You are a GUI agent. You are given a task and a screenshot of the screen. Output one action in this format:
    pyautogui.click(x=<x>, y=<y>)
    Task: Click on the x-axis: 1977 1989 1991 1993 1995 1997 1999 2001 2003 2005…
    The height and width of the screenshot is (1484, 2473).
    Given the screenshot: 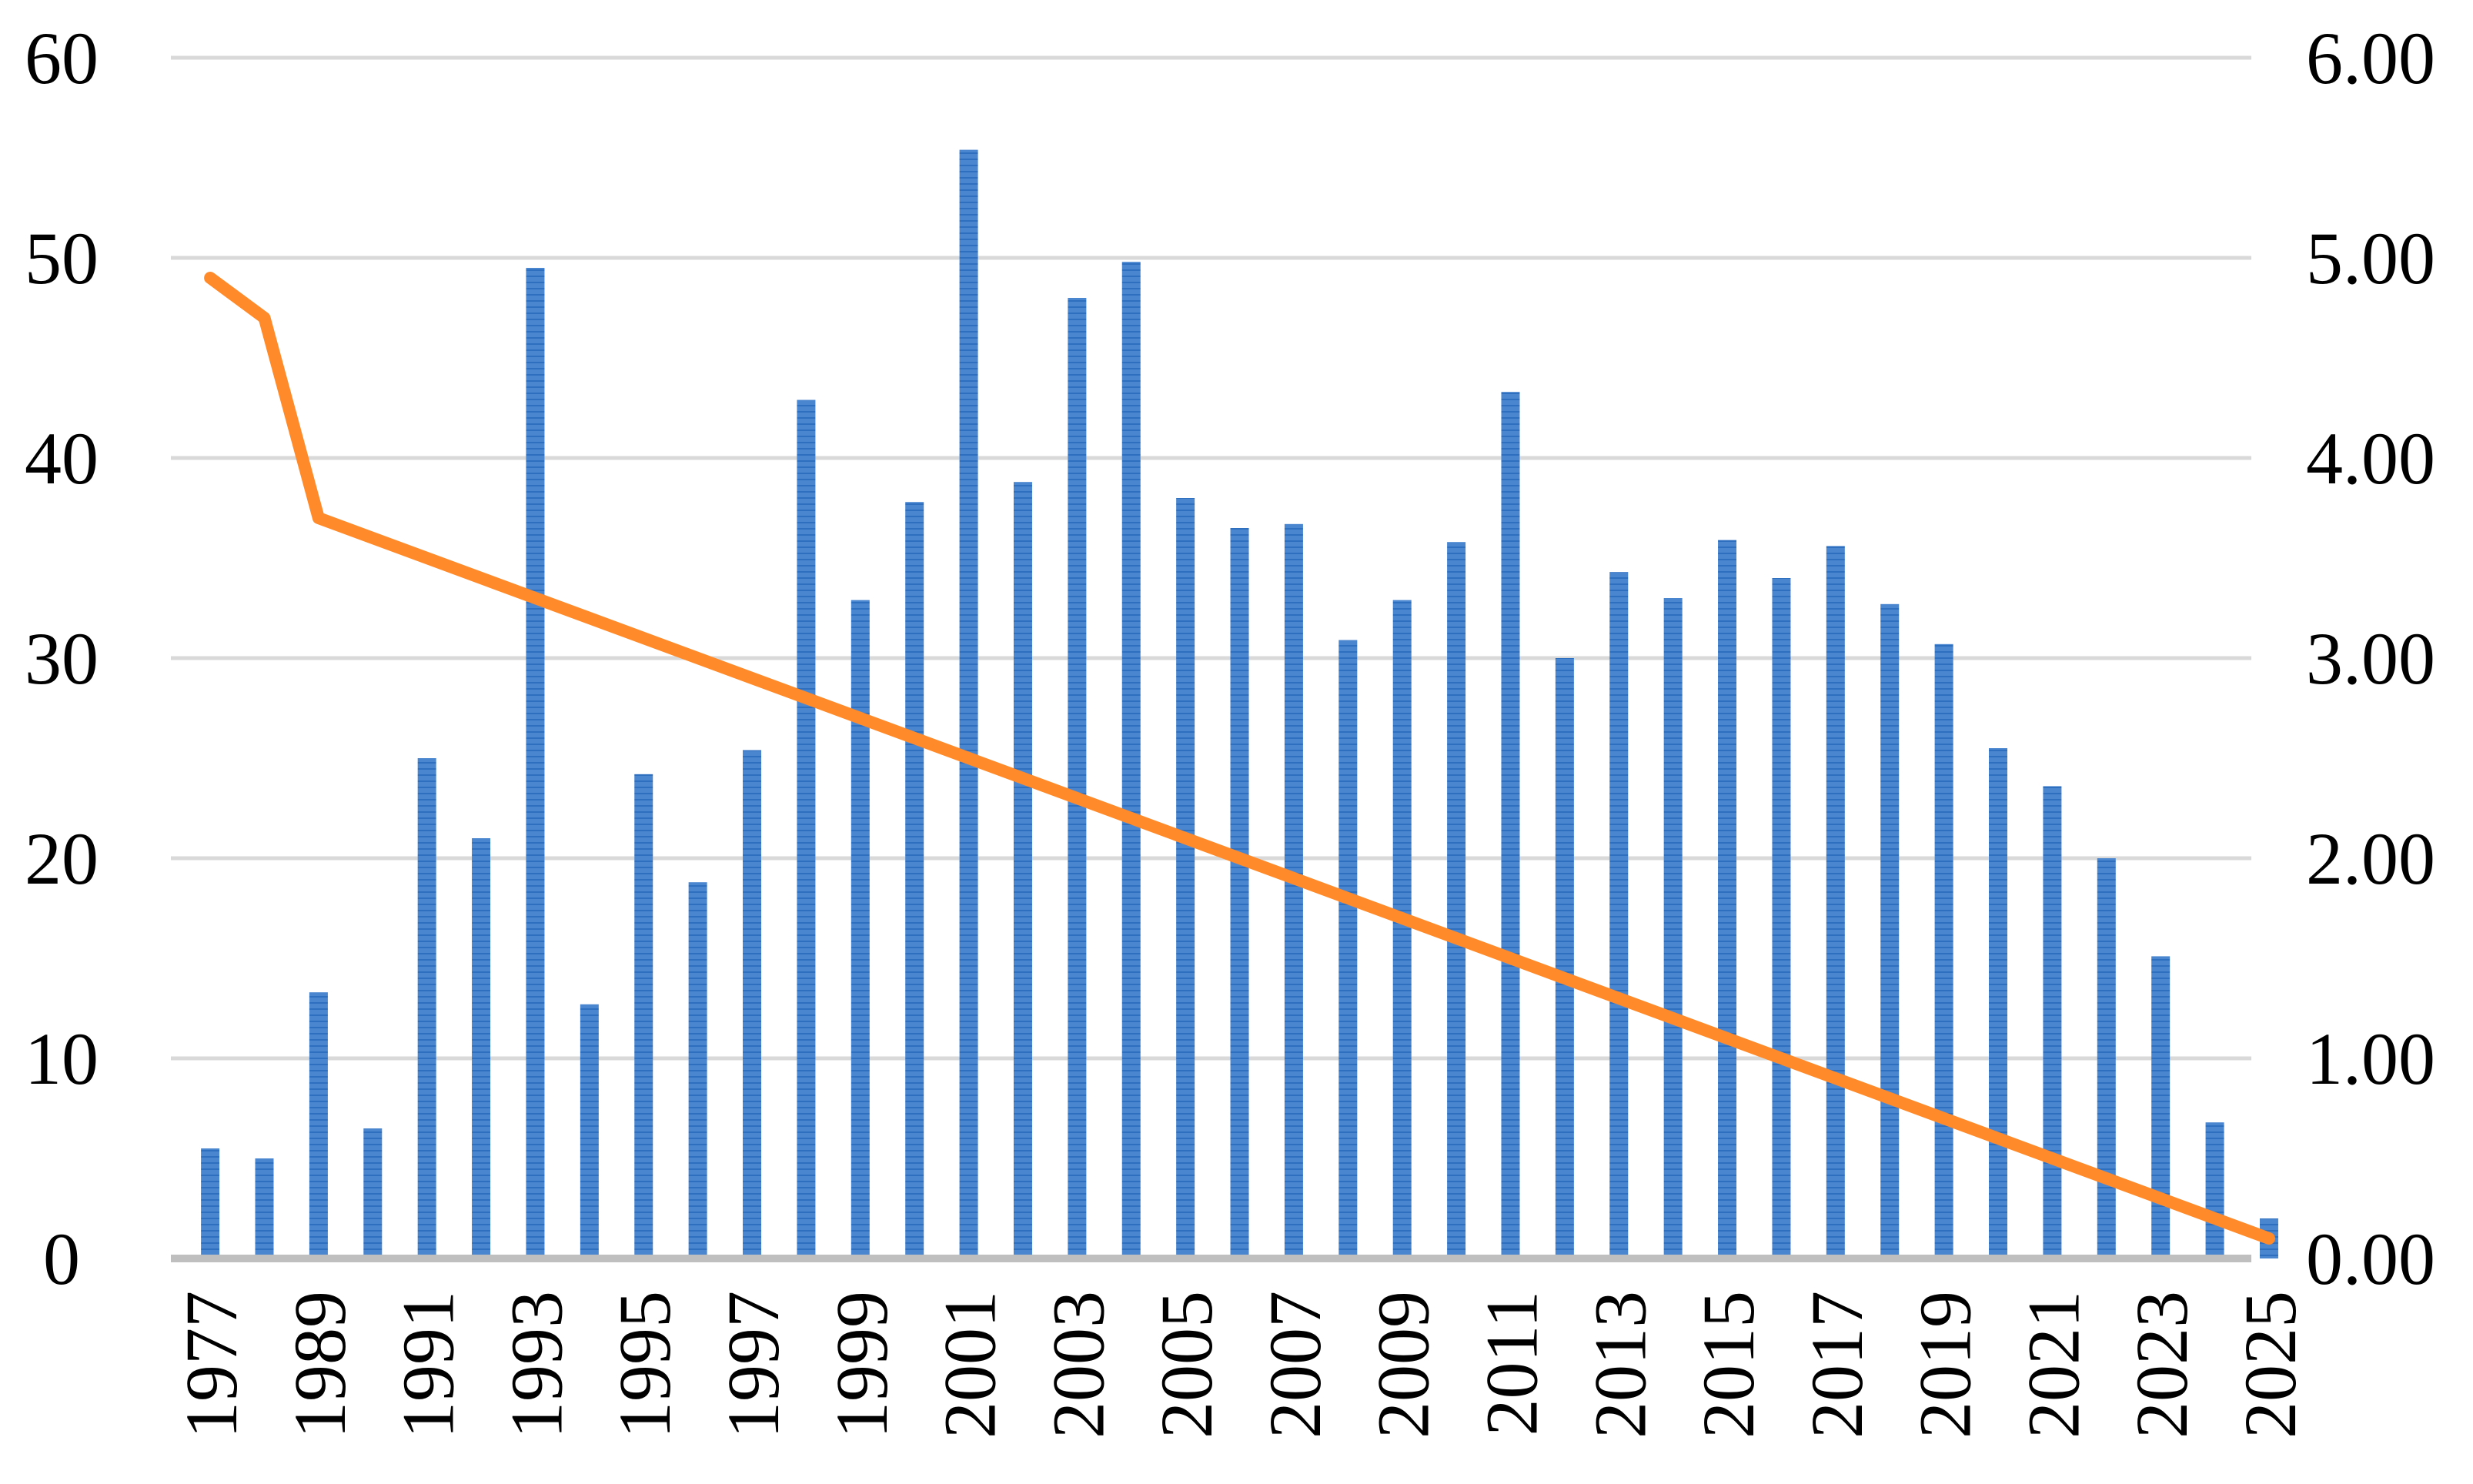 What is the action you would take?
    pyautogui.click(x=1240, y=1365)
    